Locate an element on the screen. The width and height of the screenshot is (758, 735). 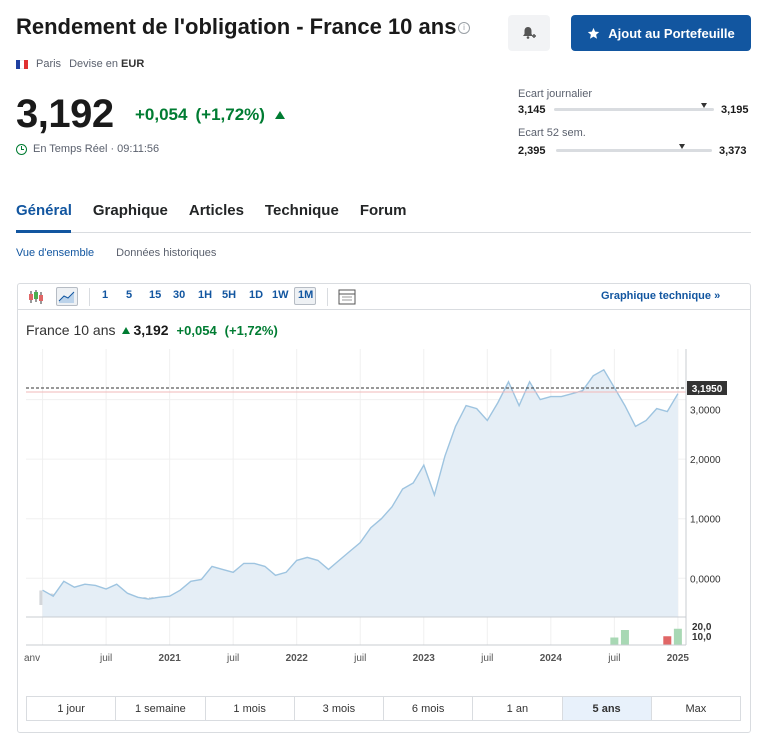
change-value: +0,054 is located at coordinates (161, 114).